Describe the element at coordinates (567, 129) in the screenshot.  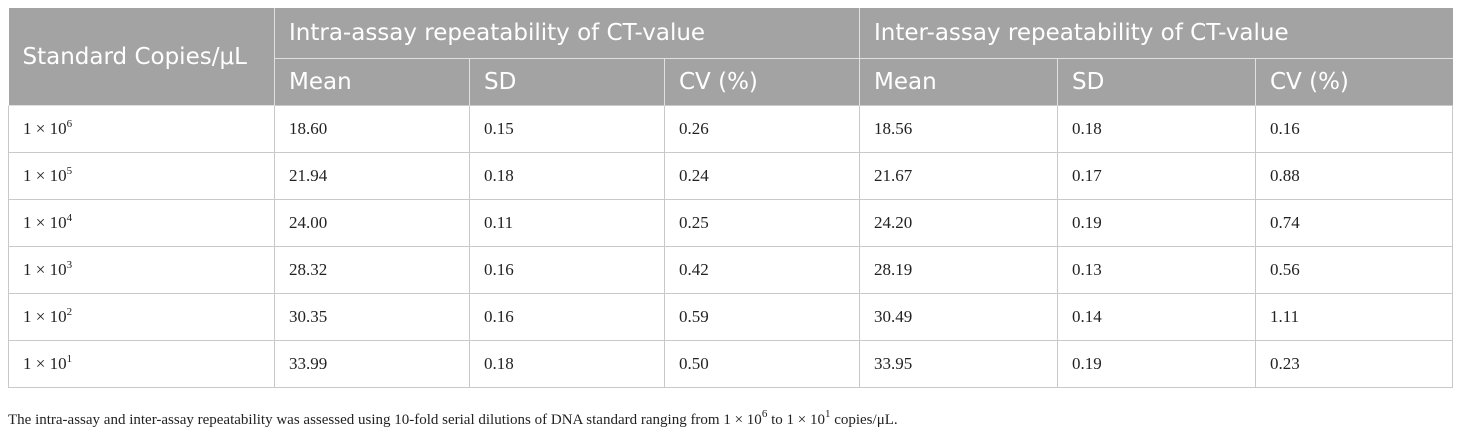
I see `intra-sd-cell: 0.15` at that location.